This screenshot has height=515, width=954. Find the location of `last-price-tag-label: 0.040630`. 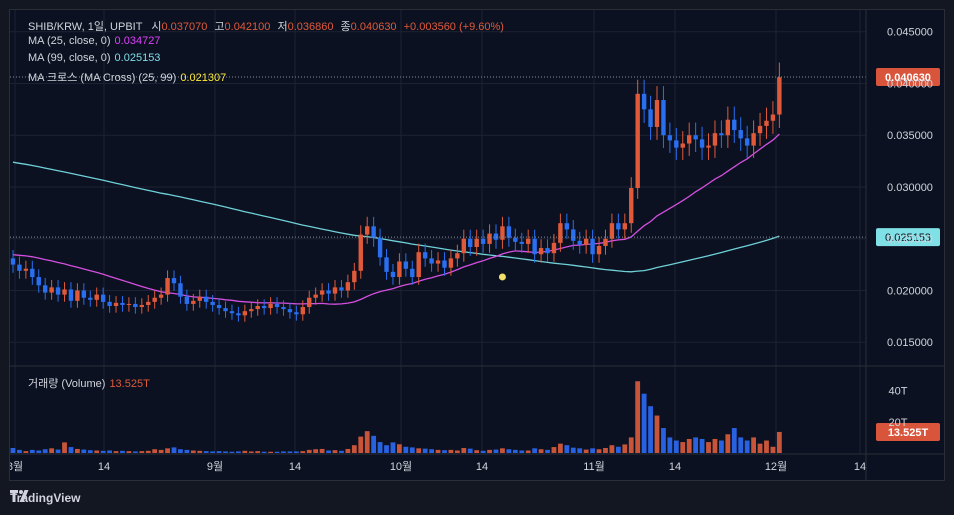

last-price-tag-label: 0.040630 is located at coordinates (908, 78).